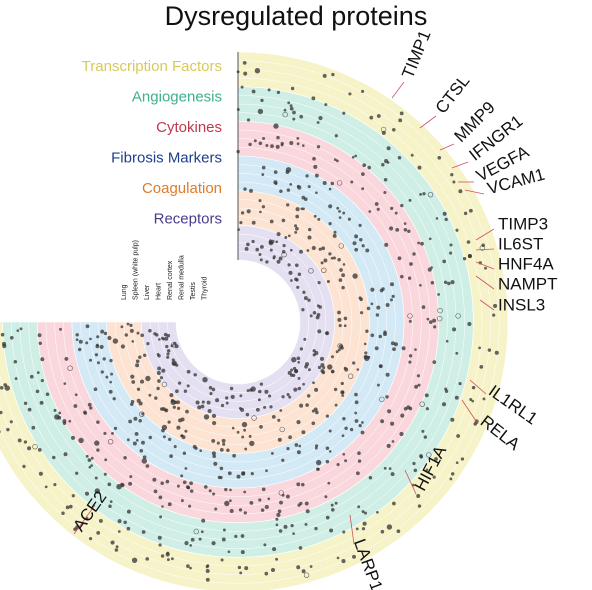 Image resolution: width=592 pixels, height=590 pixels. Describe the element at coordinates (181, 277) in the screenshot. I see `tissue-label: Renal medulla` at that location.